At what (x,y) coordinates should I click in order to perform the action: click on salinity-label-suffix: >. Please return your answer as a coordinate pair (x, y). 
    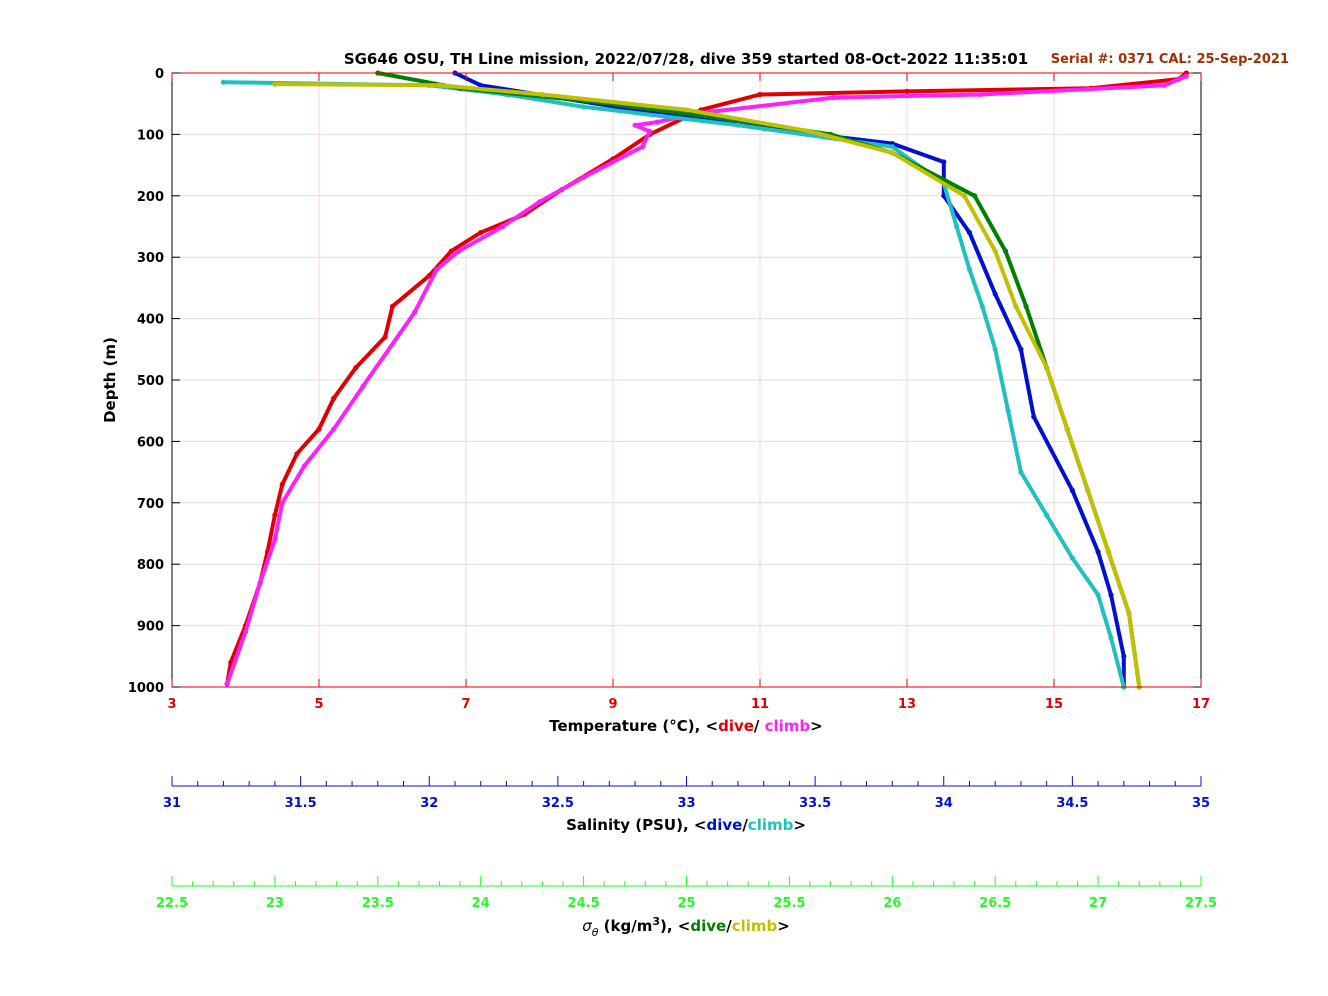
    Looking at the image, I should click on (799, 825).